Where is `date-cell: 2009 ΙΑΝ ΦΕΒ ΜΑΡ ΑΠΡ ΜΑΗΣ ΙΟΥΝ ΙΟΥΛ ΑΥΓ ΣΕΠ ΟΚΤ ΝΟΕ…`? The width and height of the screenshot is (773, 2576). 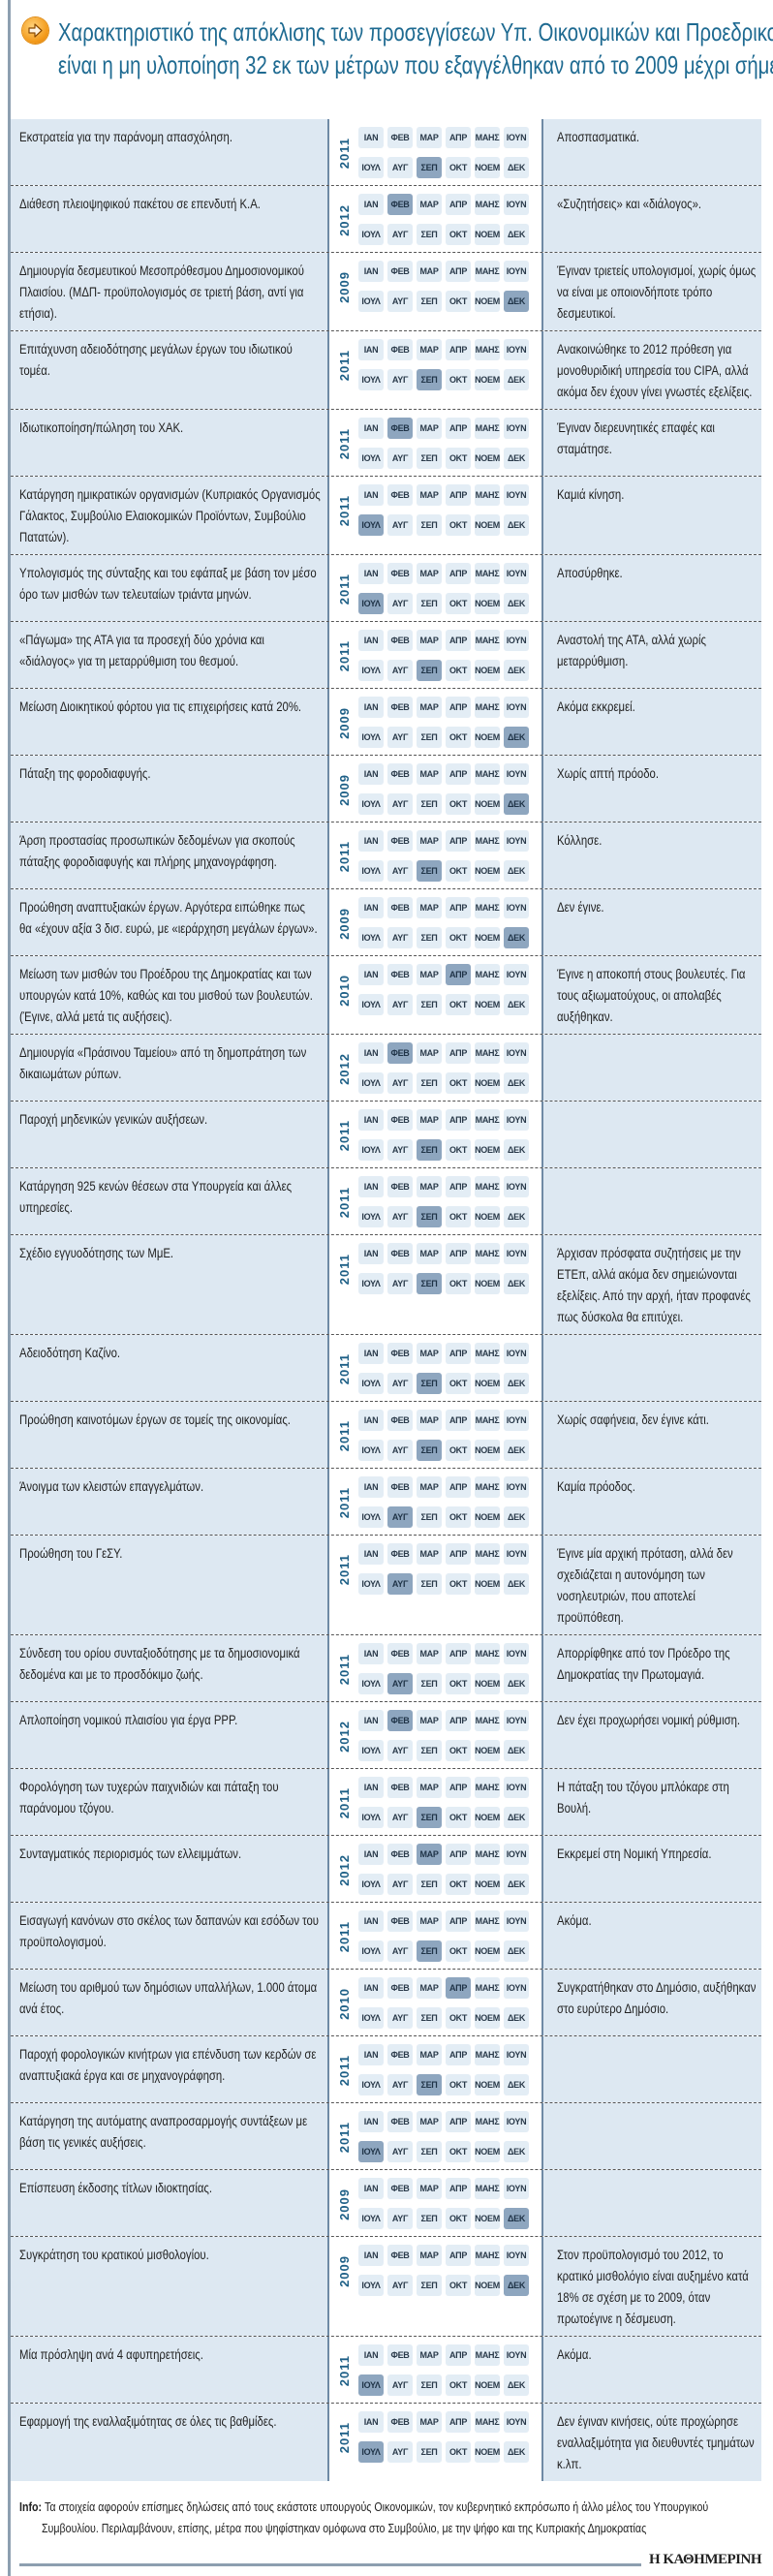
date-cell: 2009 ΙΑΝ ΦΕΒ ΜΑΡ ΑΠΡ ΜΑΗΣ ΙΟΥΝ ΙΟΥΛ ΑΥΓ ΣΕΠ ΟΚΤ ΝΟΕ… is located at coordinates (435, 2203).